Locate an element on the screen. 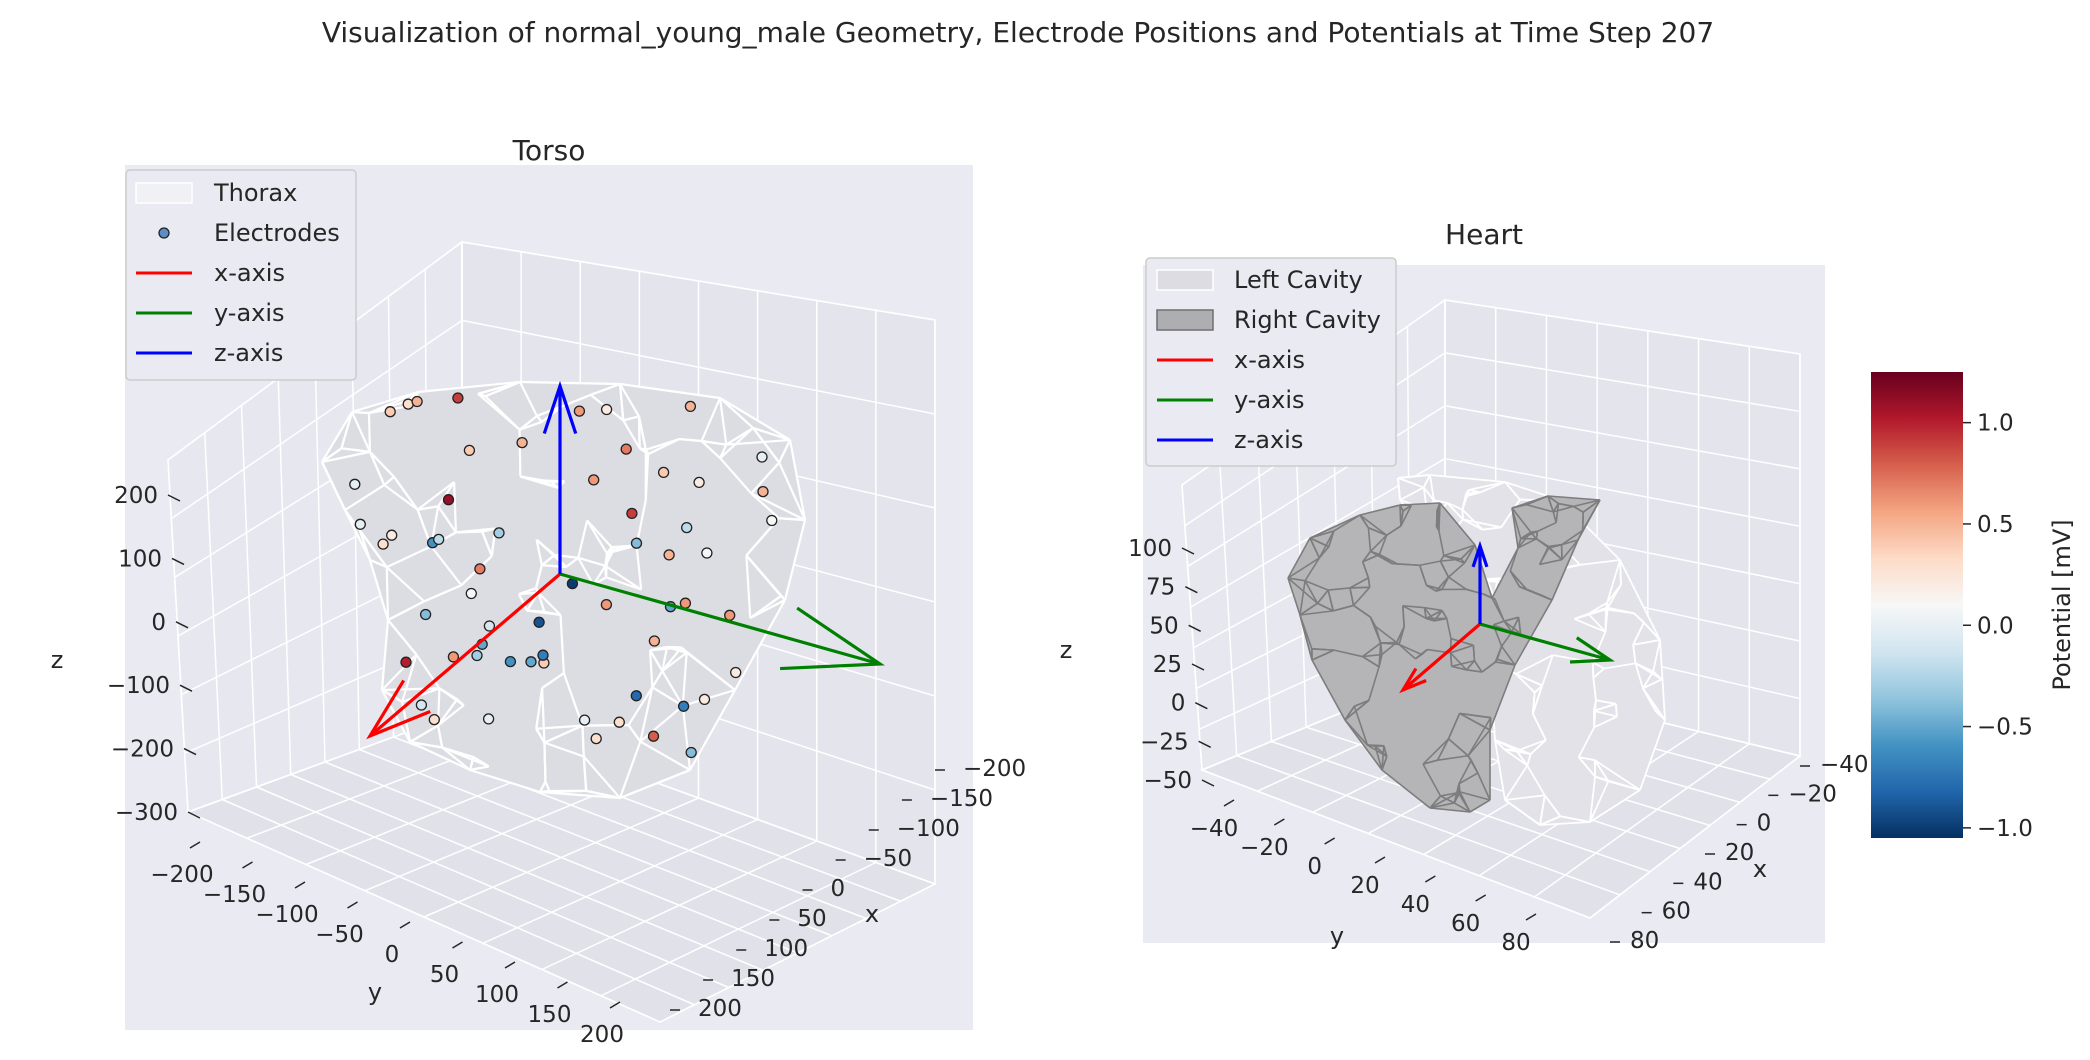 The width and height of the screenshot is (2090, 1060). tick-label: 100 is located at coordinates (786, 949).